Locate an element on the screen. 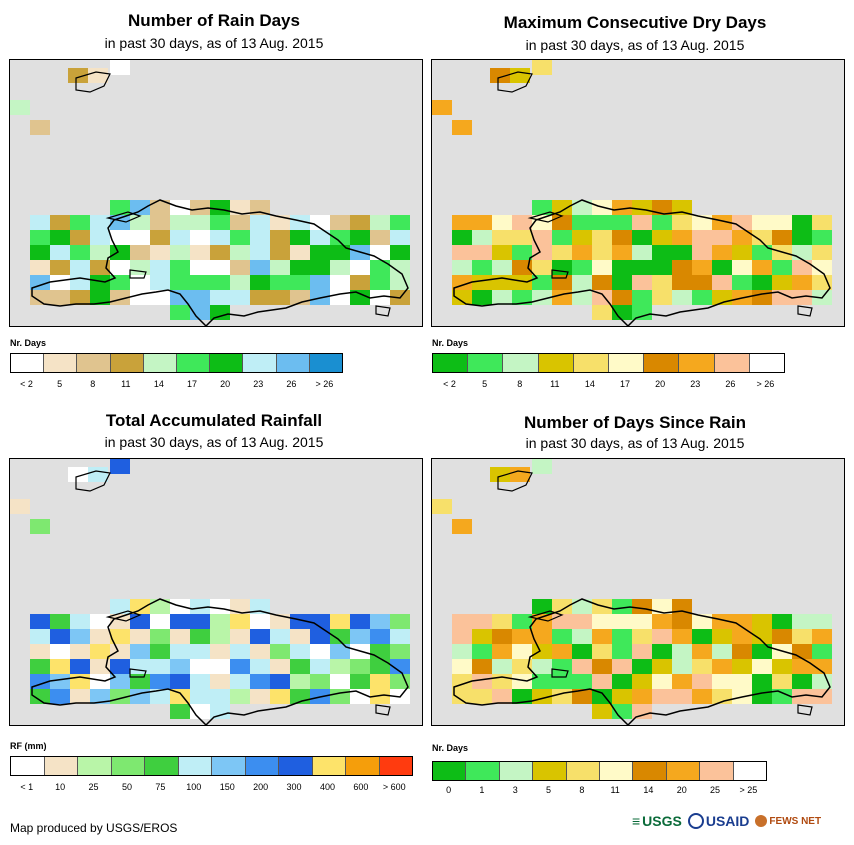 The width and height of the screenshot is (854, 845). legend-tick-label: 5 is located at coordinates (60, 384).